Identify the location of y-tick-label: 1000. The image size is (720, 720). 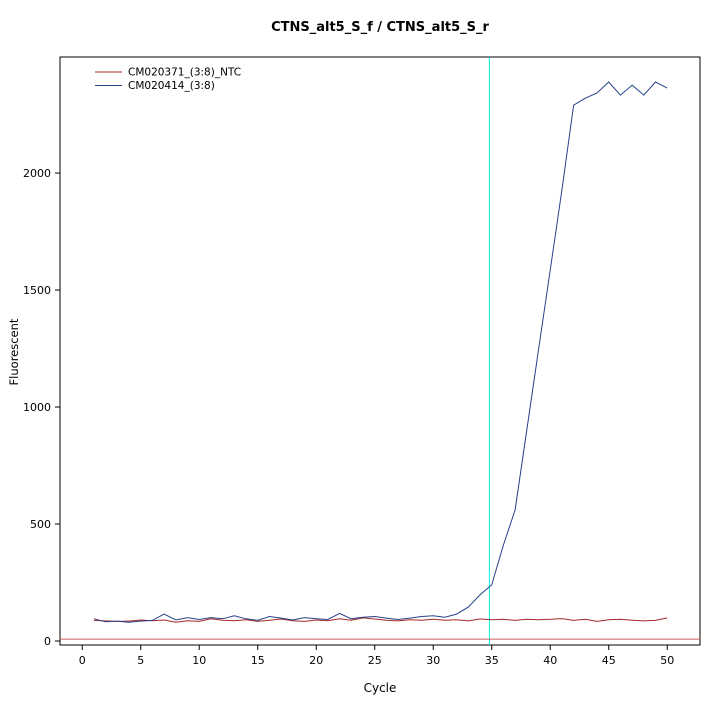
(37, 407).